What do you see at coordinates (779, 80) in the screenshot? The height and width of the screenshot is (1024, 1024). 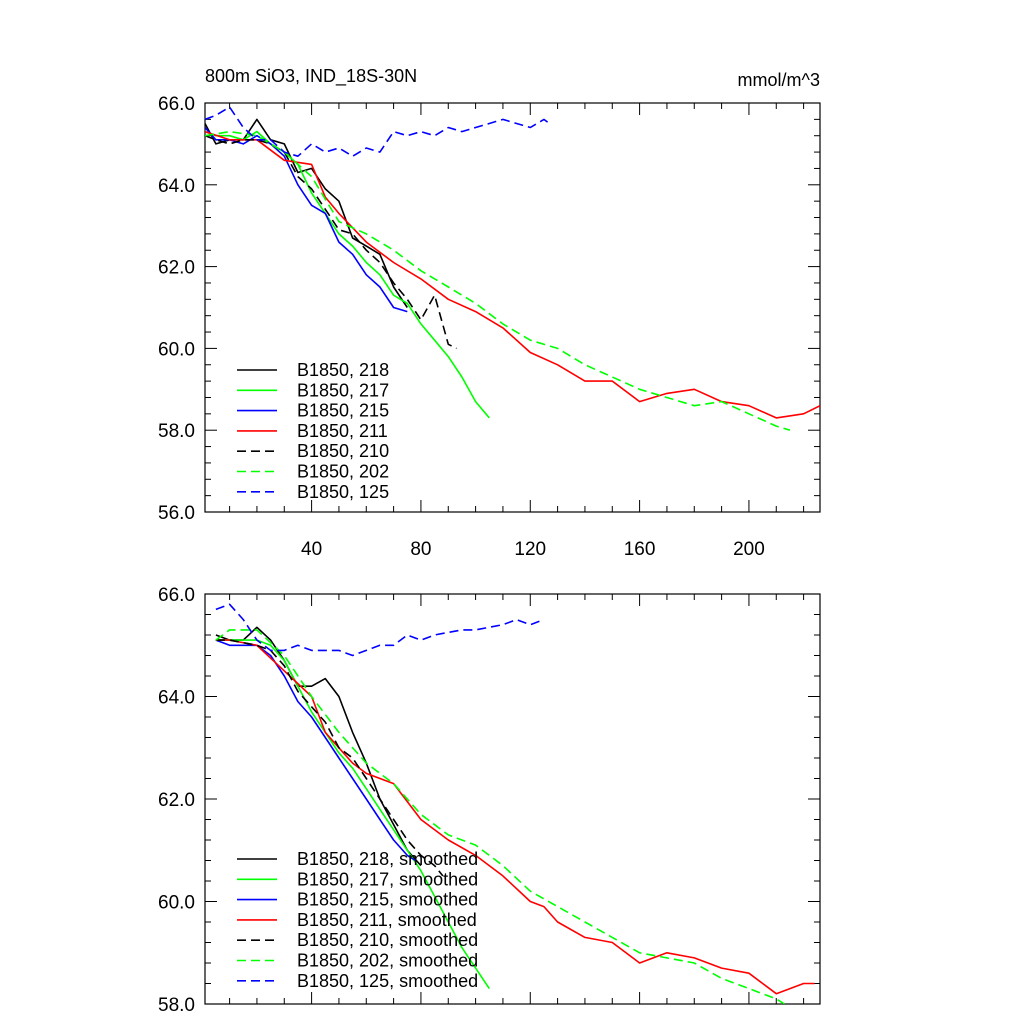 I see `units-label: mmol/m^3` at bounding box center [779, 80].